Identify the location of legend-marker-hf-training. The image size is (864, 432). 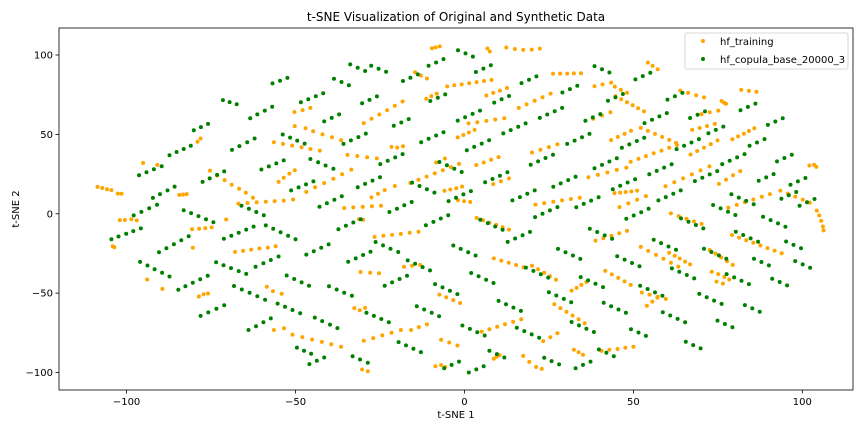
(703, 41).